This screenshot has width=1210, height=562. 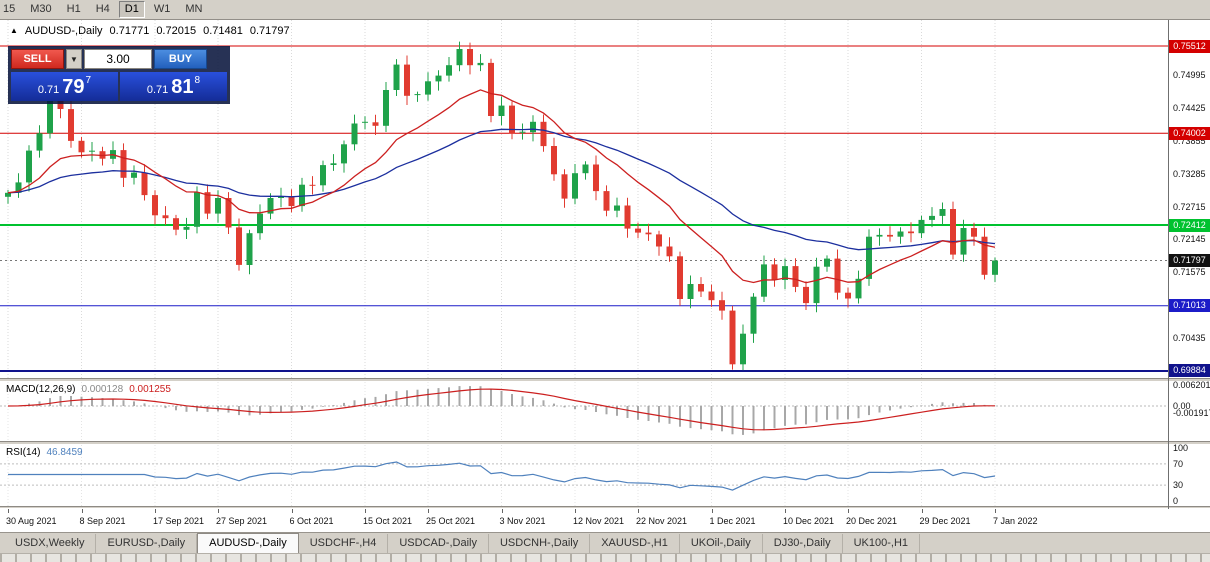 What do you see at coordinates (1168, 264) in the screenshot?
I see `price-axis-separator` at bounding box center [1168, 264].